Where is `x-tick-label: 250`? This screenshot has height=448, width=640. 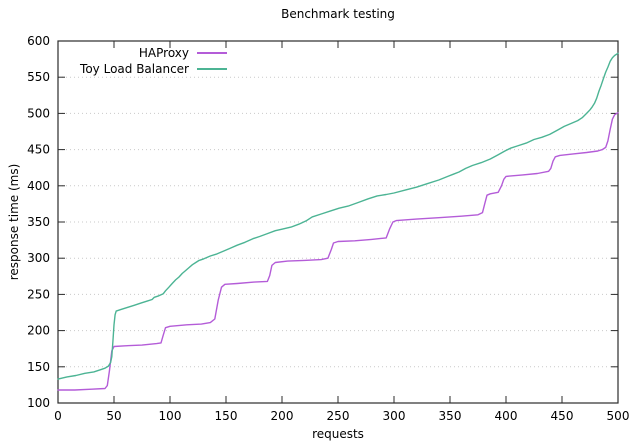
x-tick-label: 250 is located at coordinates (338, 416).